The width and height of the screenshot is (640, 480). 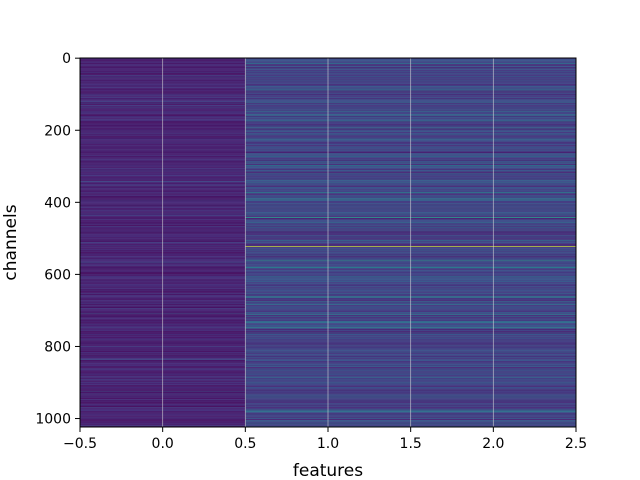 I want to click on x-axis-ticks: −0.5 0.0 0.5 1.0 1.5 2.0 2.5, so click(x=325, y=439).